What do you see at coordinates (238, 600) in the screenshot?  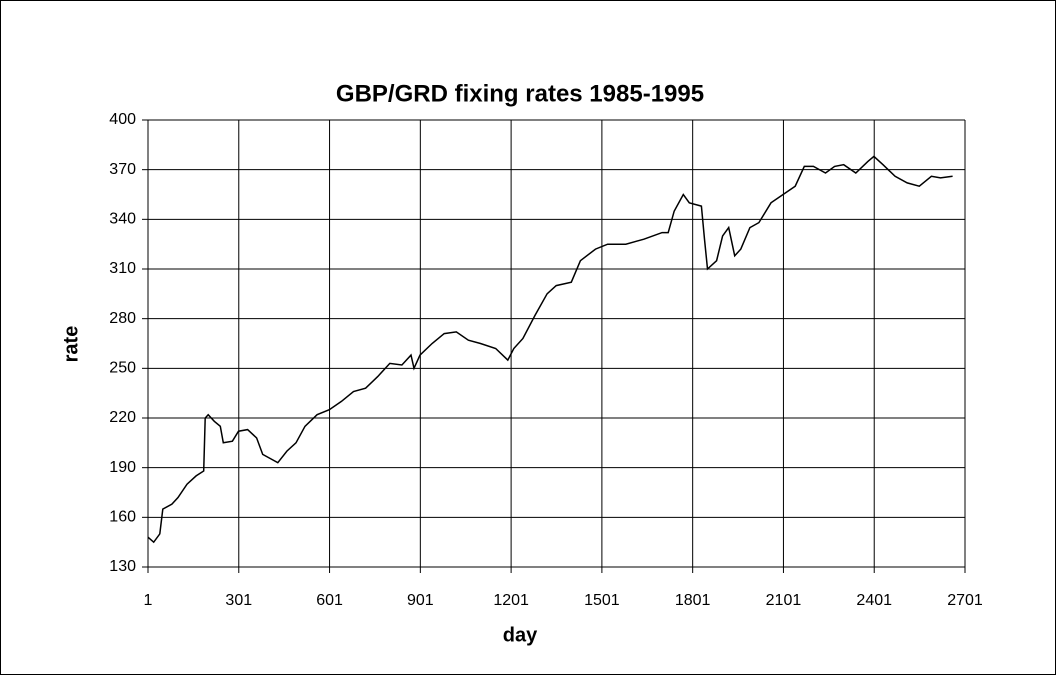 I see `x-tick-label: 301` at bounding box center [238, 600].